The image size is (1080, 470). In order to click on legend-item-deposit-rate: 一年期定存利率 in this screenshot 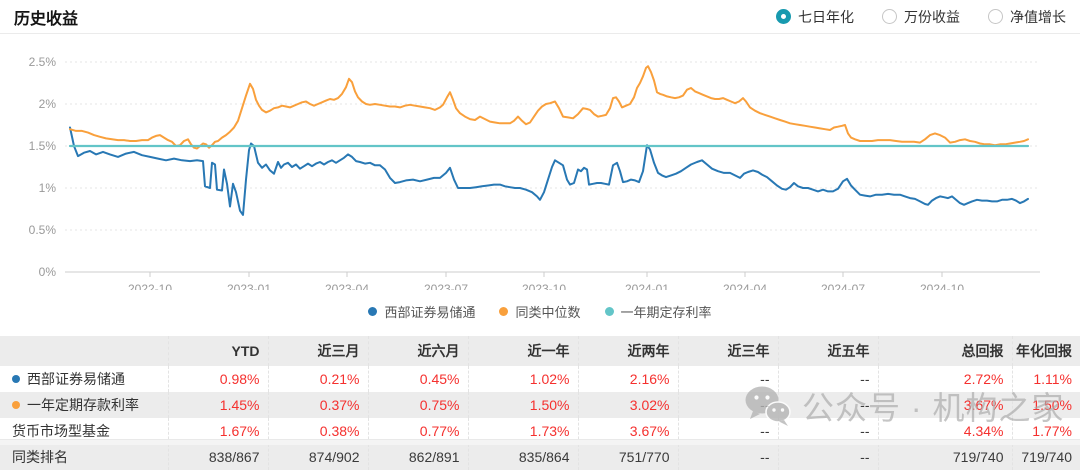, I will do `click(658, 311)`.